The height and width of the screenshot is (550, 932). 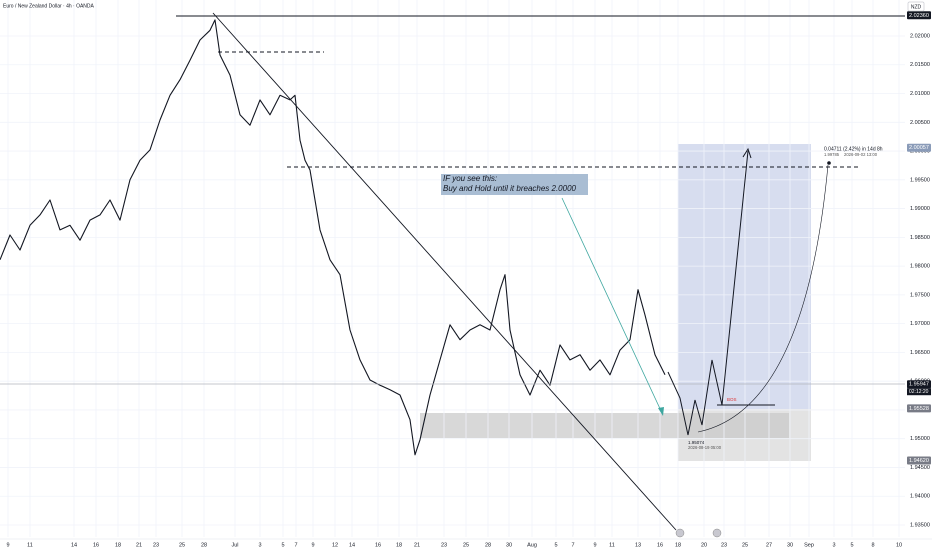 What do you see at coordinates (612, 305) in the screenshot?
I see `pointer-arrow` at bounding box center [612, 305].